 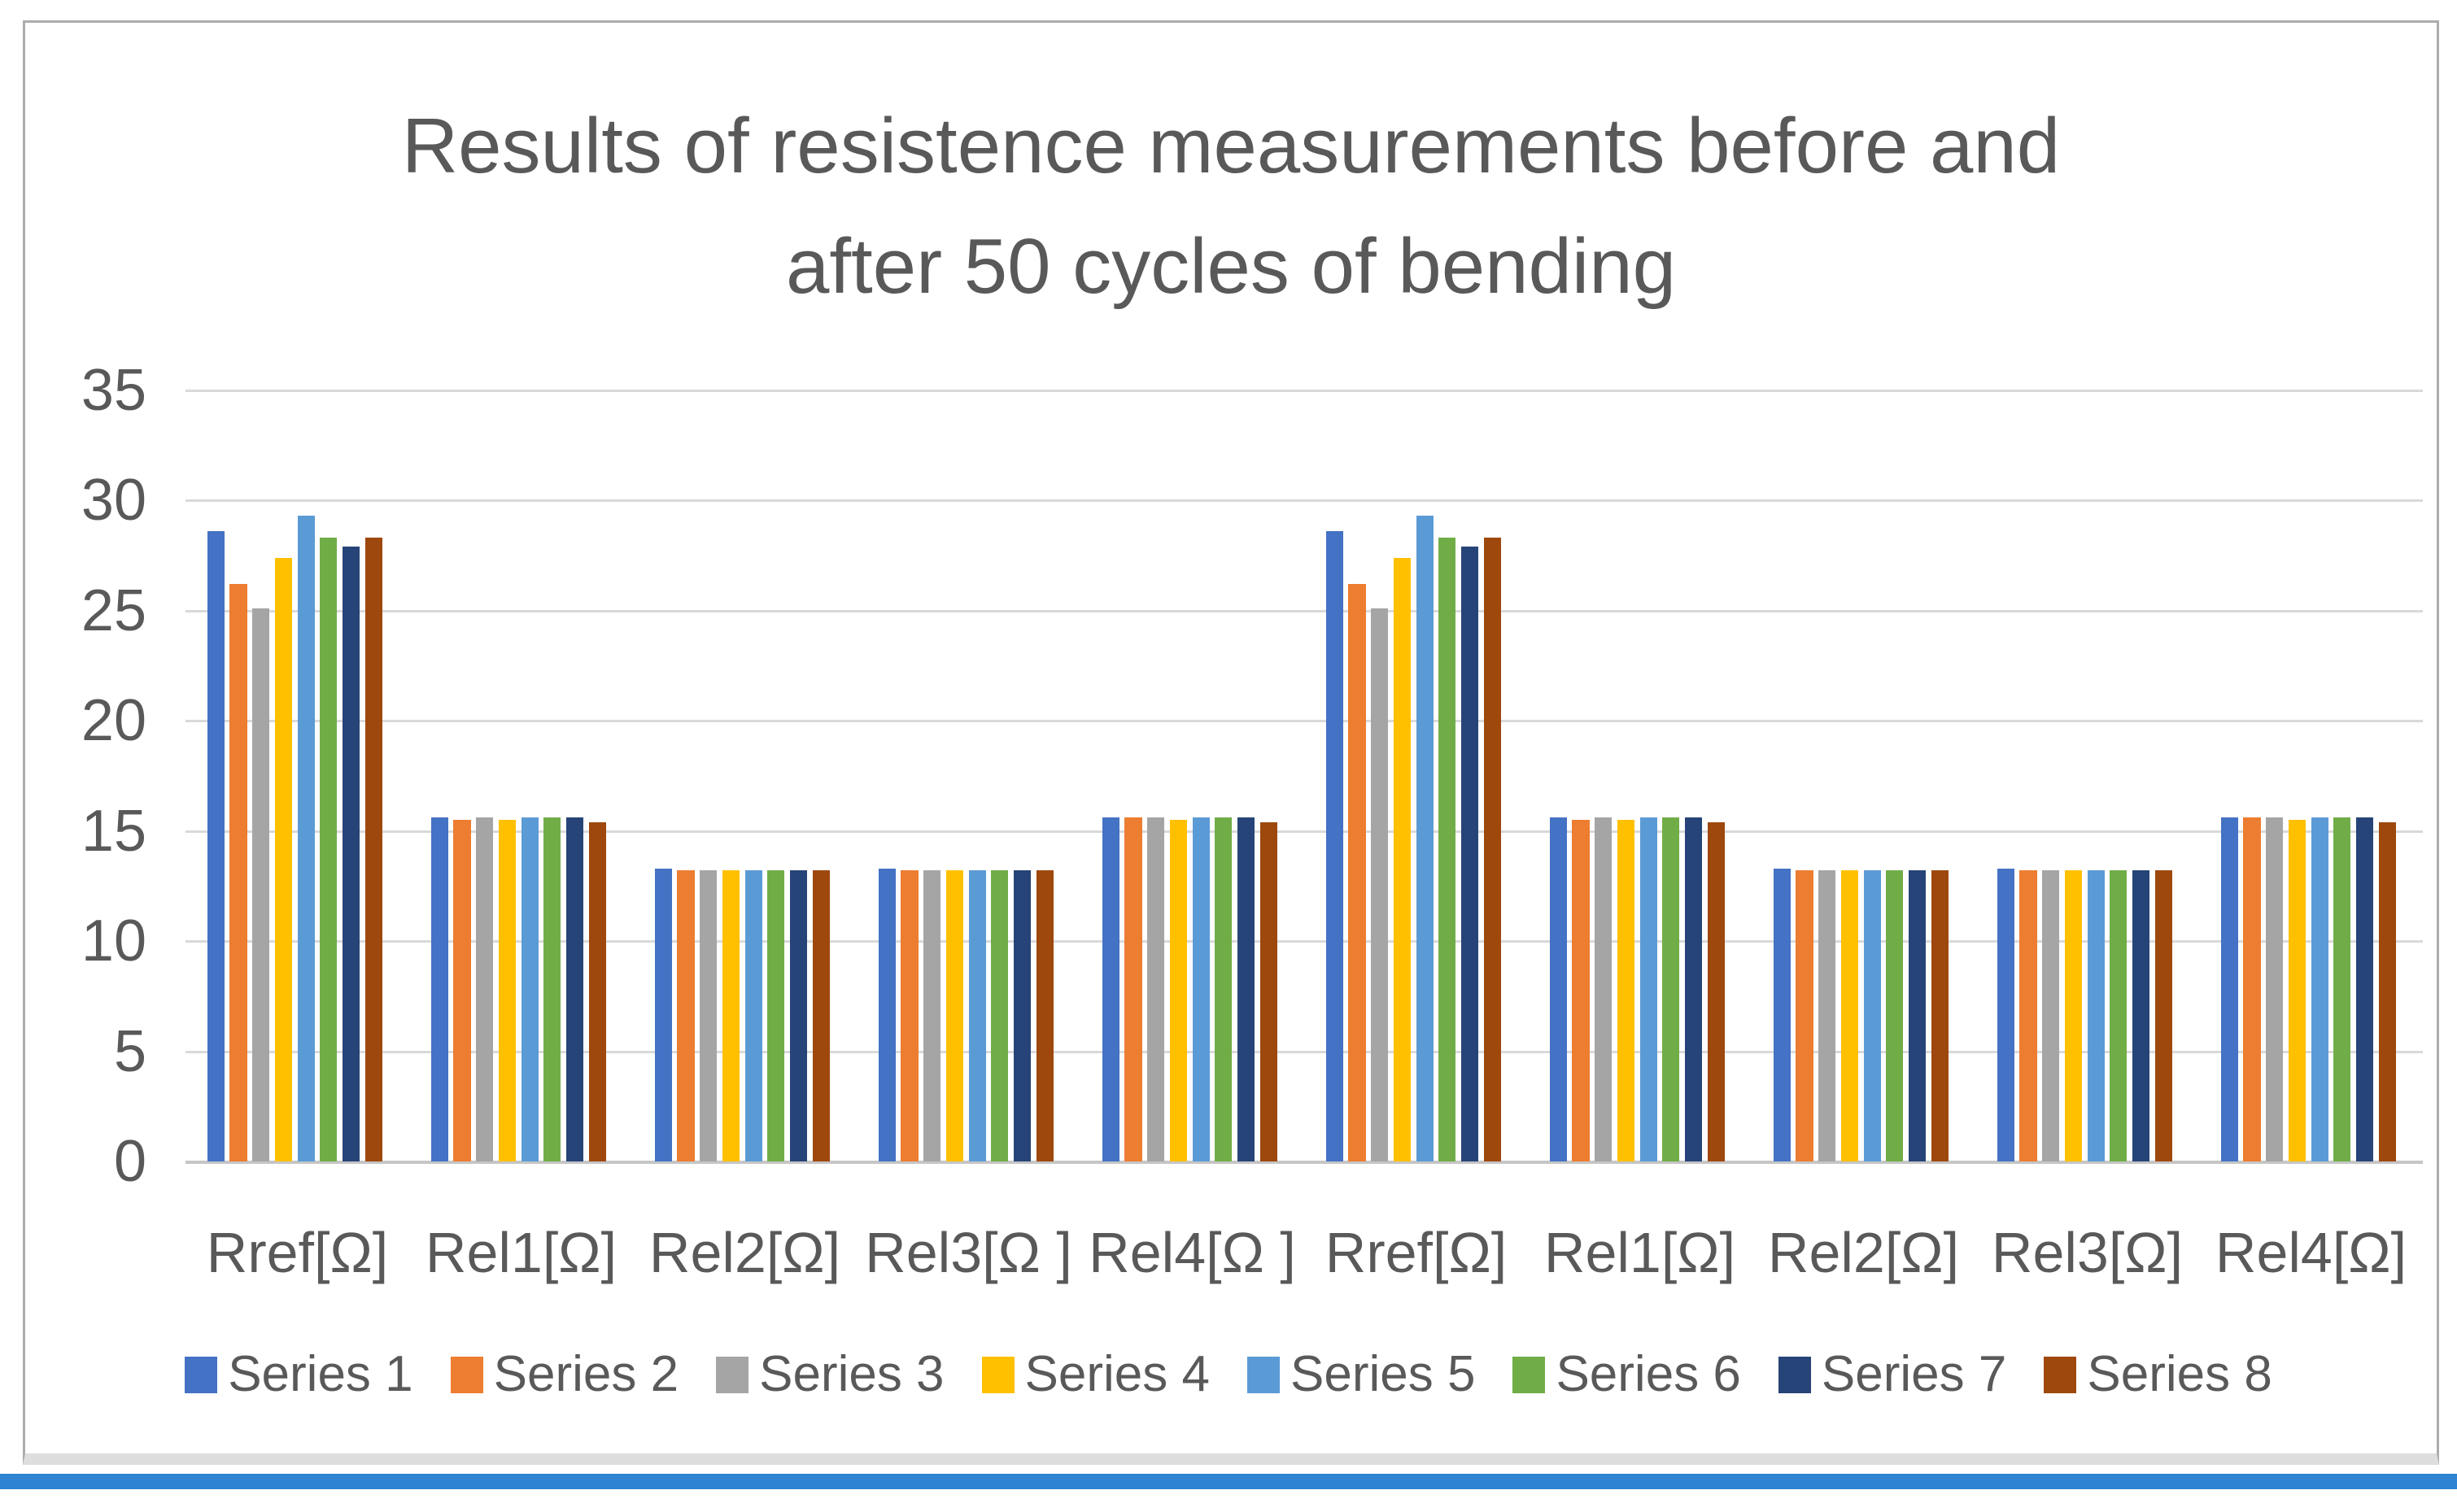 I want to click on bar-series-4-cat4, so click(x=955, y=1015).